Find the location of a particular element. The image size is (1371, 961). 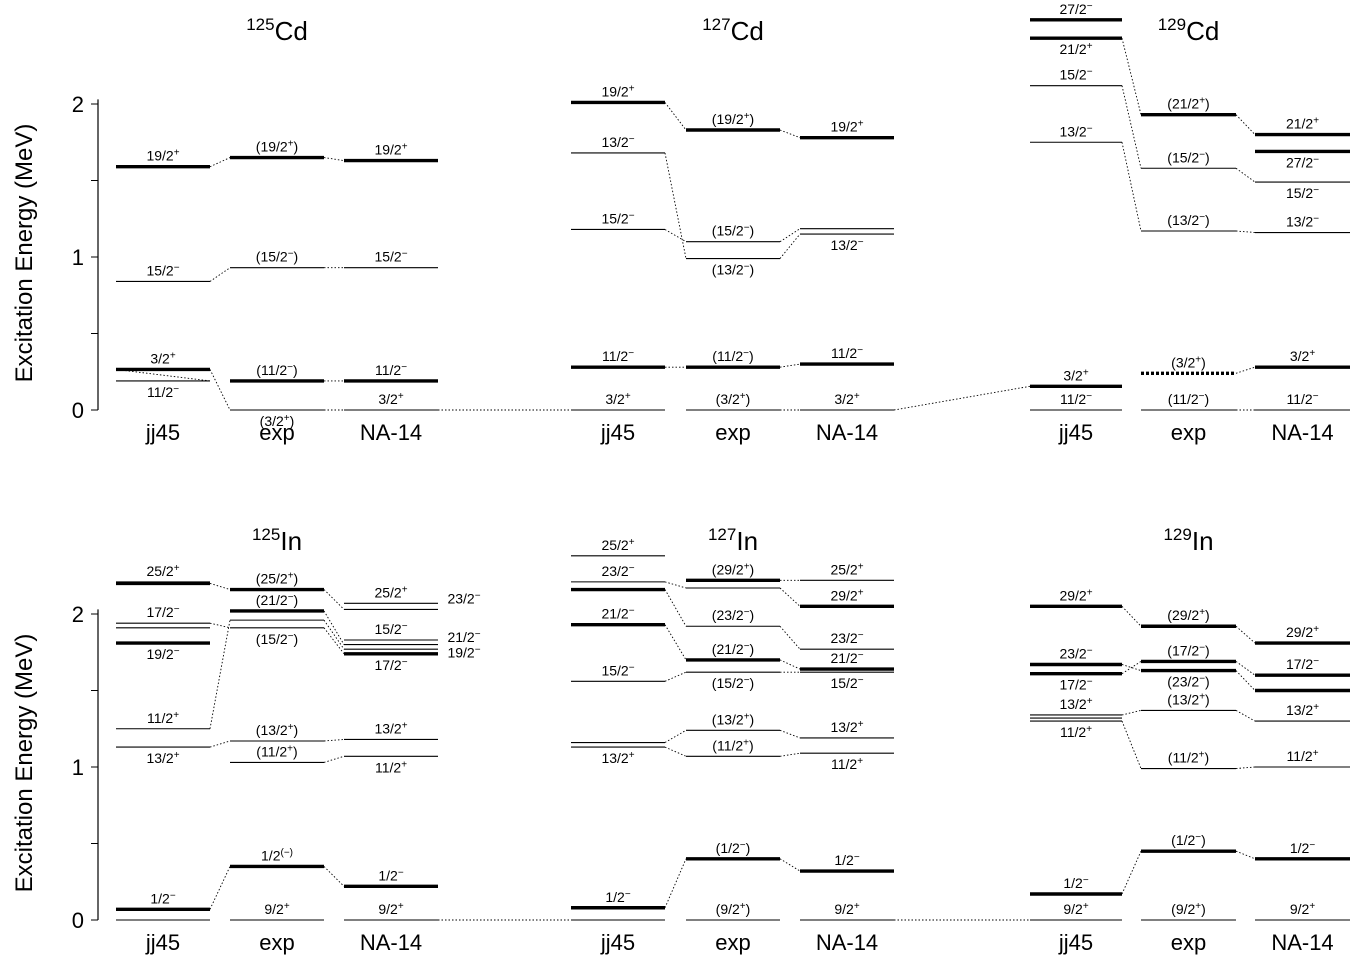

level-label: (21/2−) is located at coordinates (733, 649).